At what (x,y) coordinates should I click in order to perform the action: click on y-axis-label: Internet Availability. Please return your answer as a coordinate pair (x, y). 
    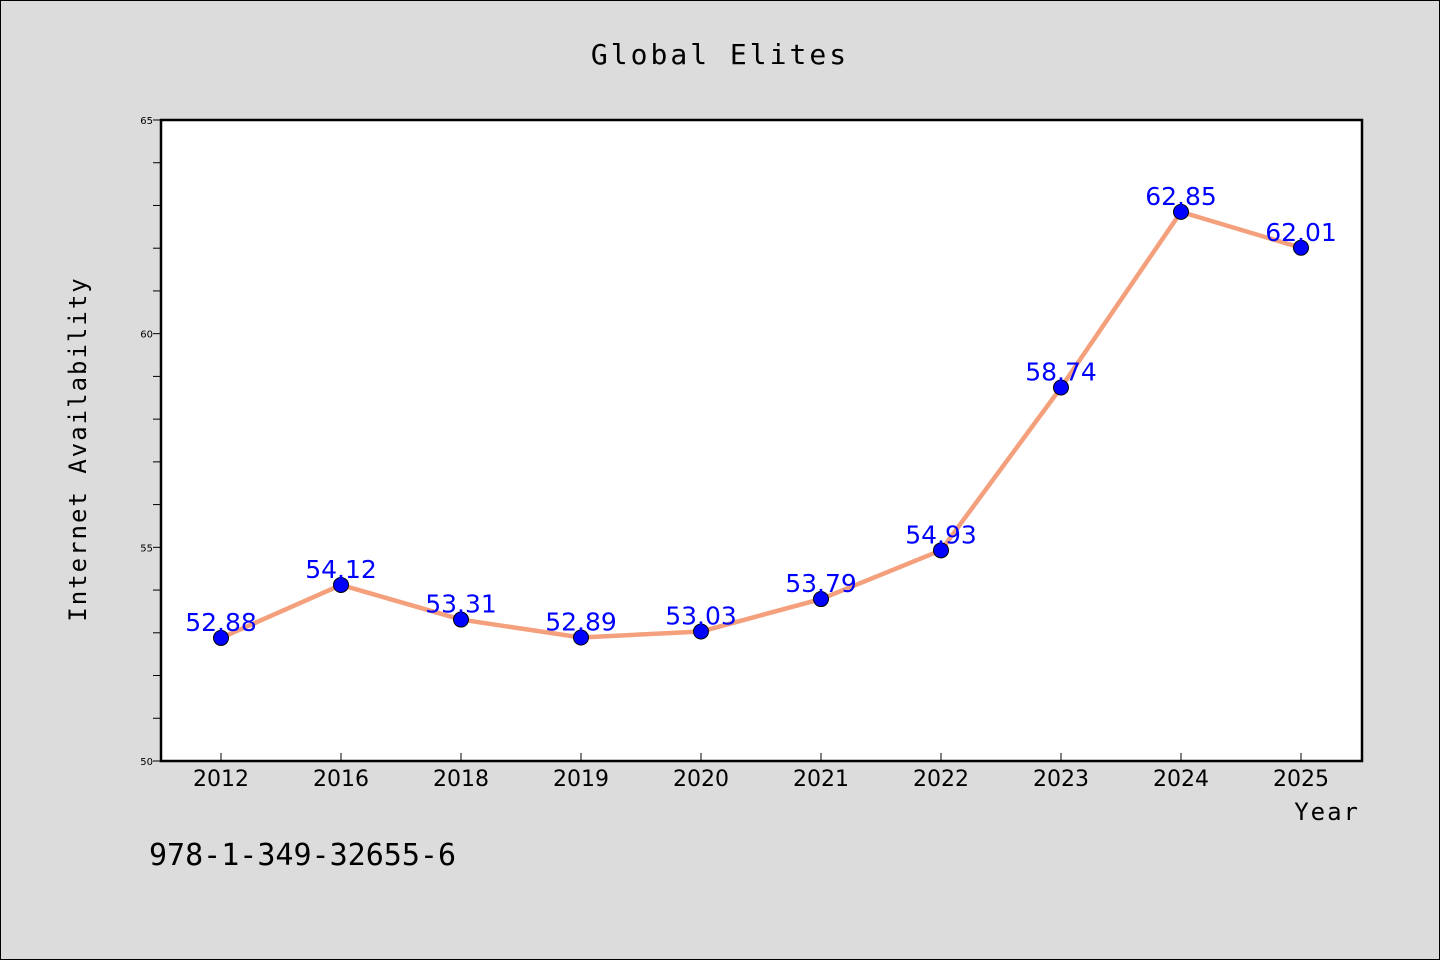
    Looking at the image, I should click on (78, 448).